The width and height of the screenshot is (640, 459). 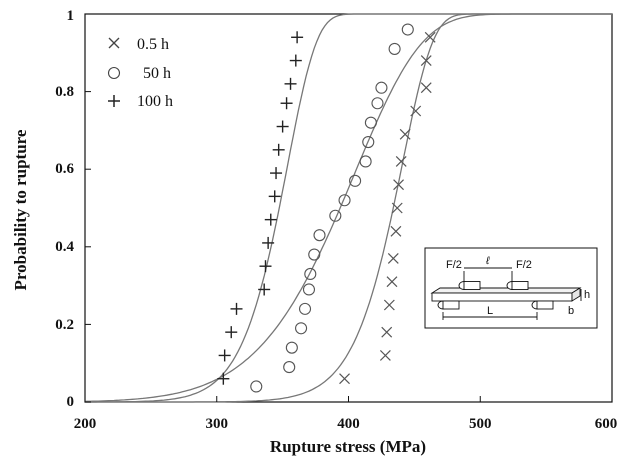 I want to click on inset-label: h, so click(x=587, y=295).